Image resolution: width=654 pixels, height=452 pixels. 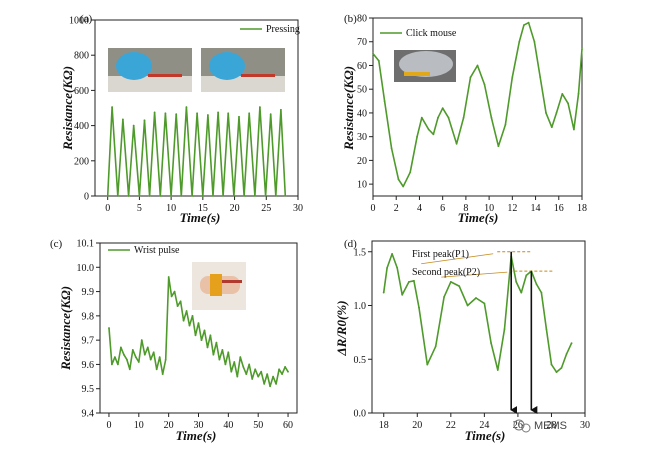 What do you see at coordinates (203, 208) in the screenshot?
I see `x-tick-label: 15` at bounding box center [203, 208].